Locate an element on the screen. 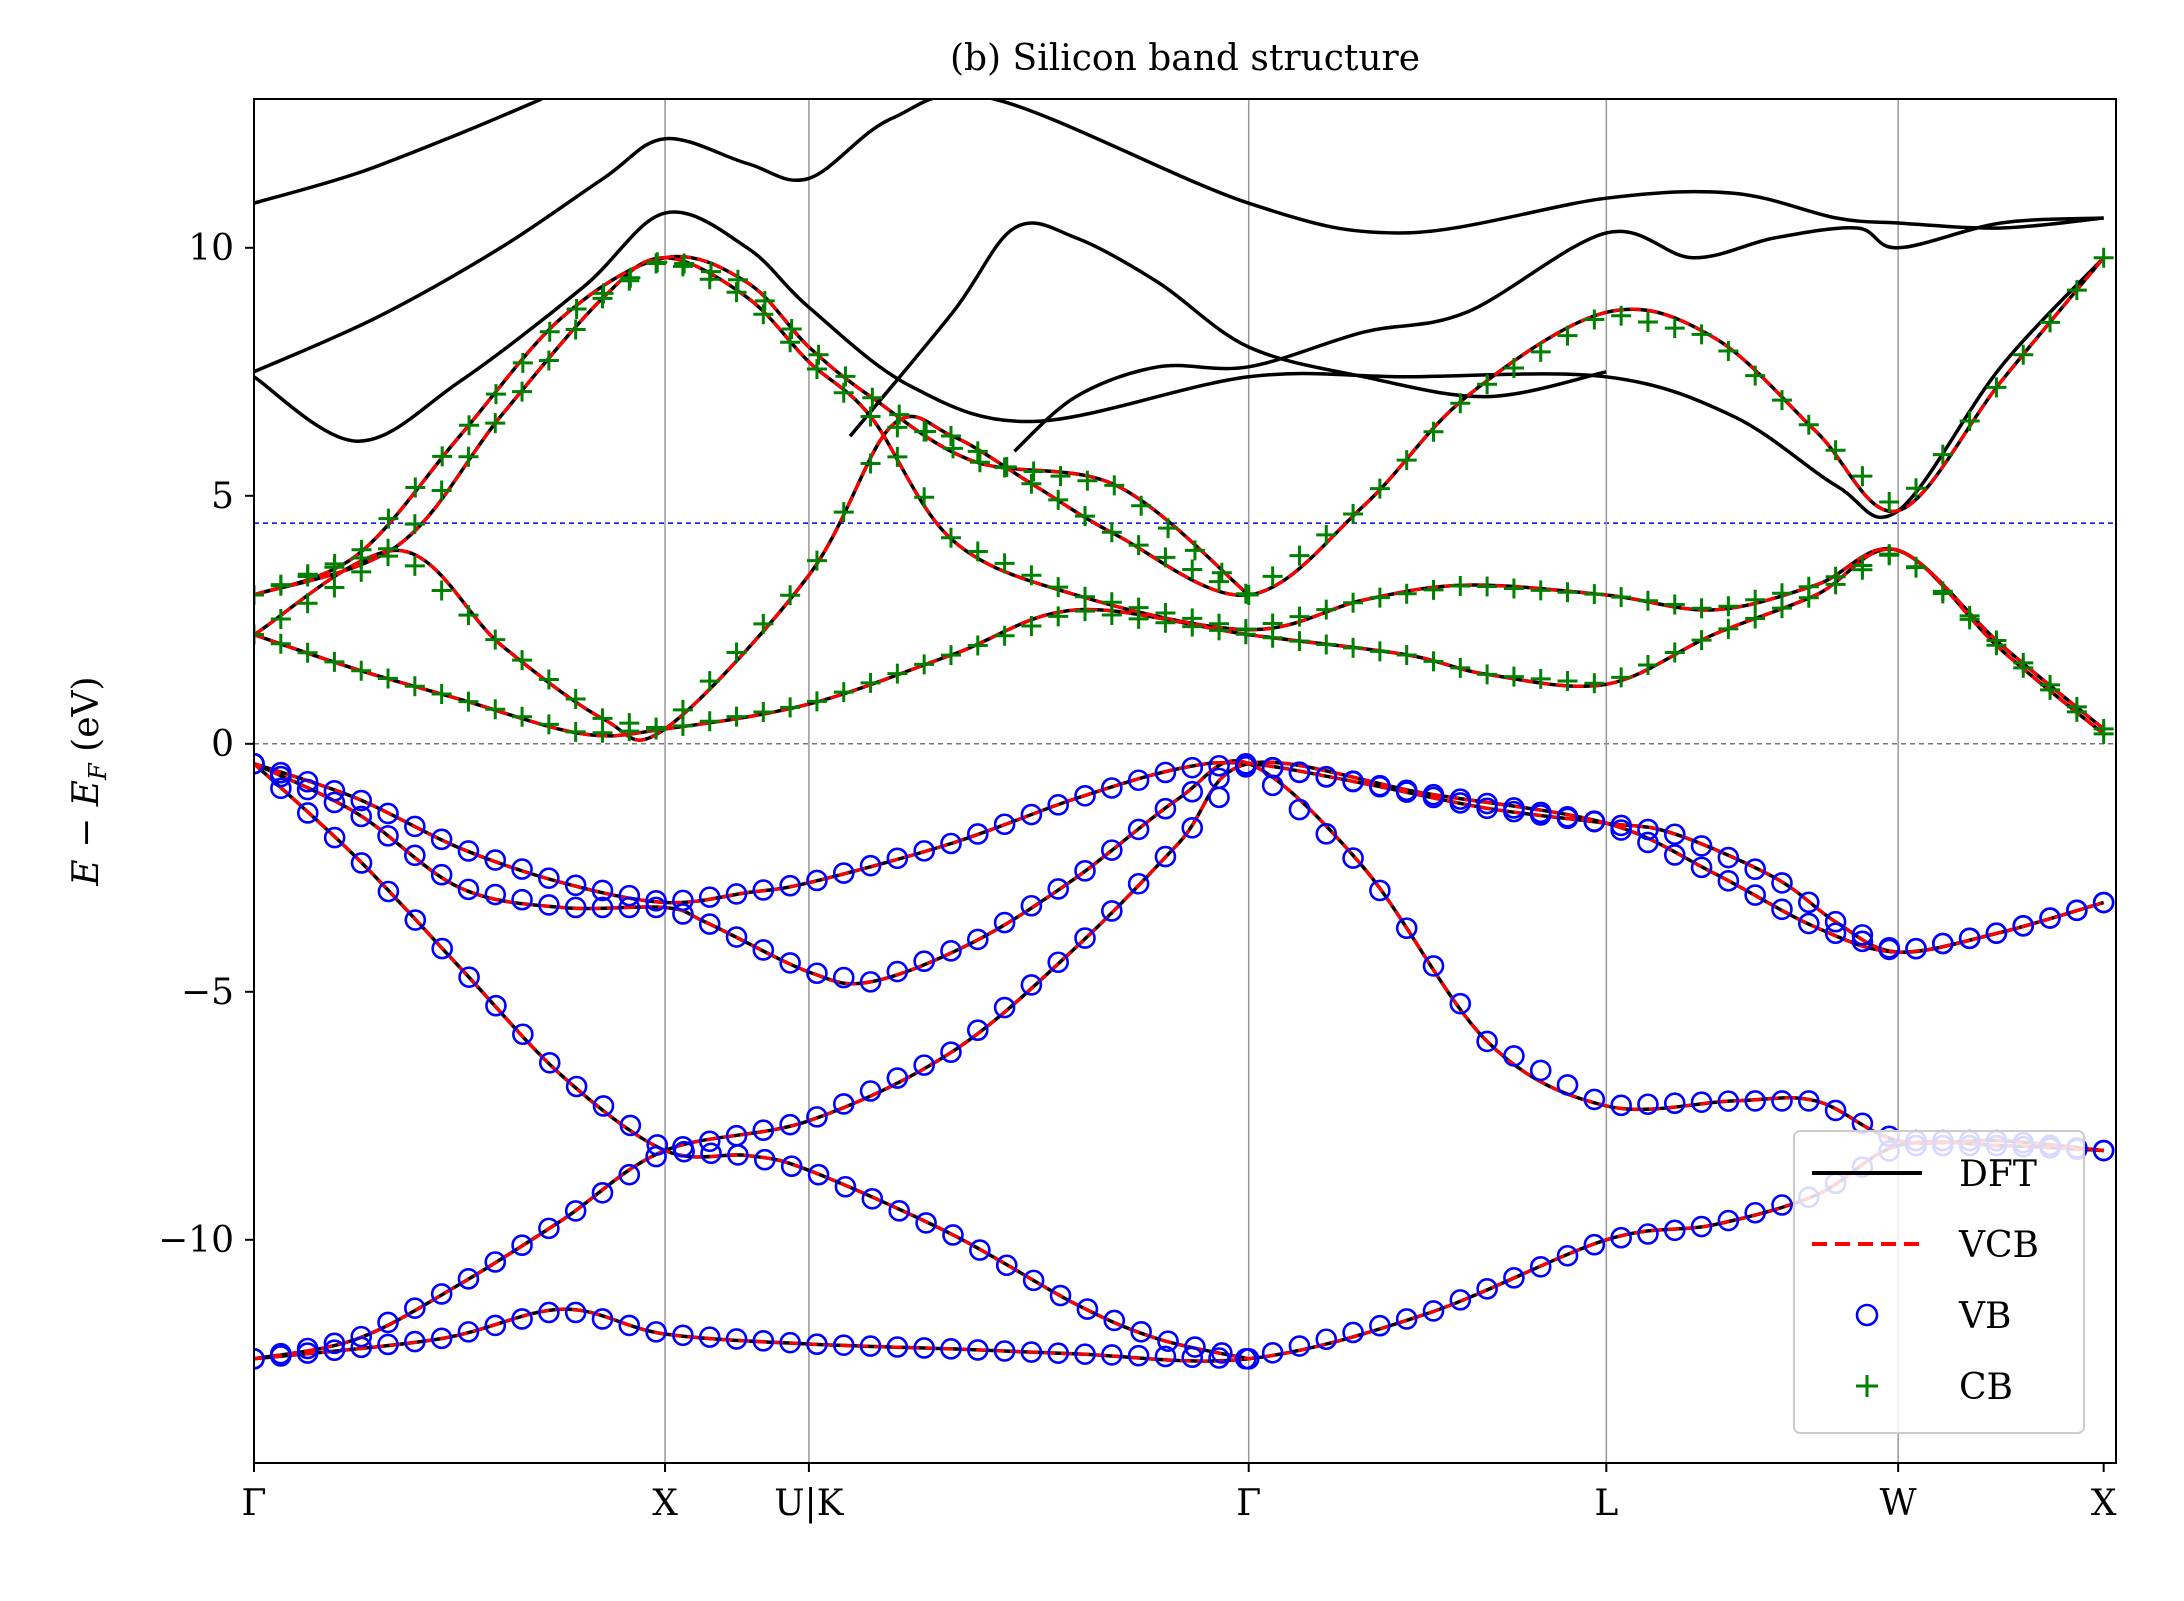 The height and width of the screenshot is (1601, 2184). legend-swatch-vb is located at coordinates (1867, 1315).